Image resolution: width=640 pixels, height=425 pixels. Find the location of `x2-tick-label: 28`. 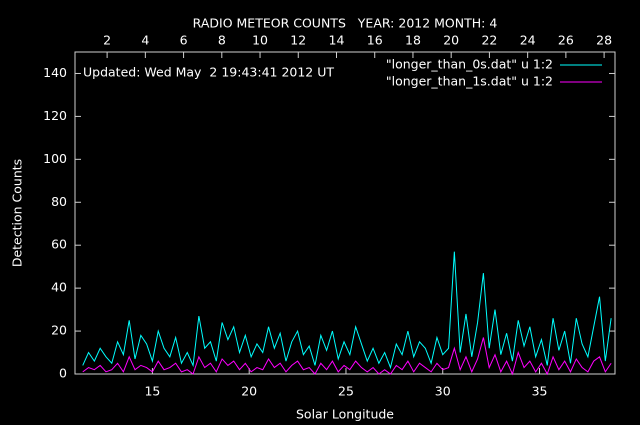

x2-tick-label: 28 is located at coordinates (604, 40).